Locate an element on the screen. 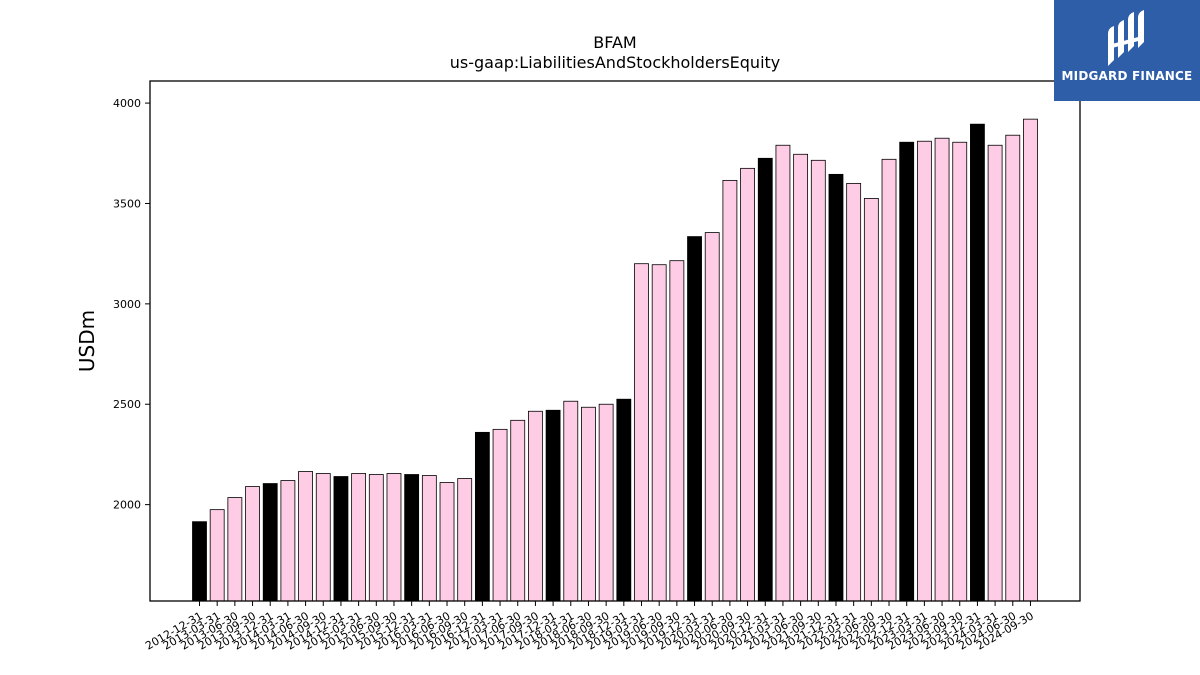 This screenshot has width=1200, height=675. midgard-finance-logo: MIDGARD FINANCE is located at coordinates (1127, 50).